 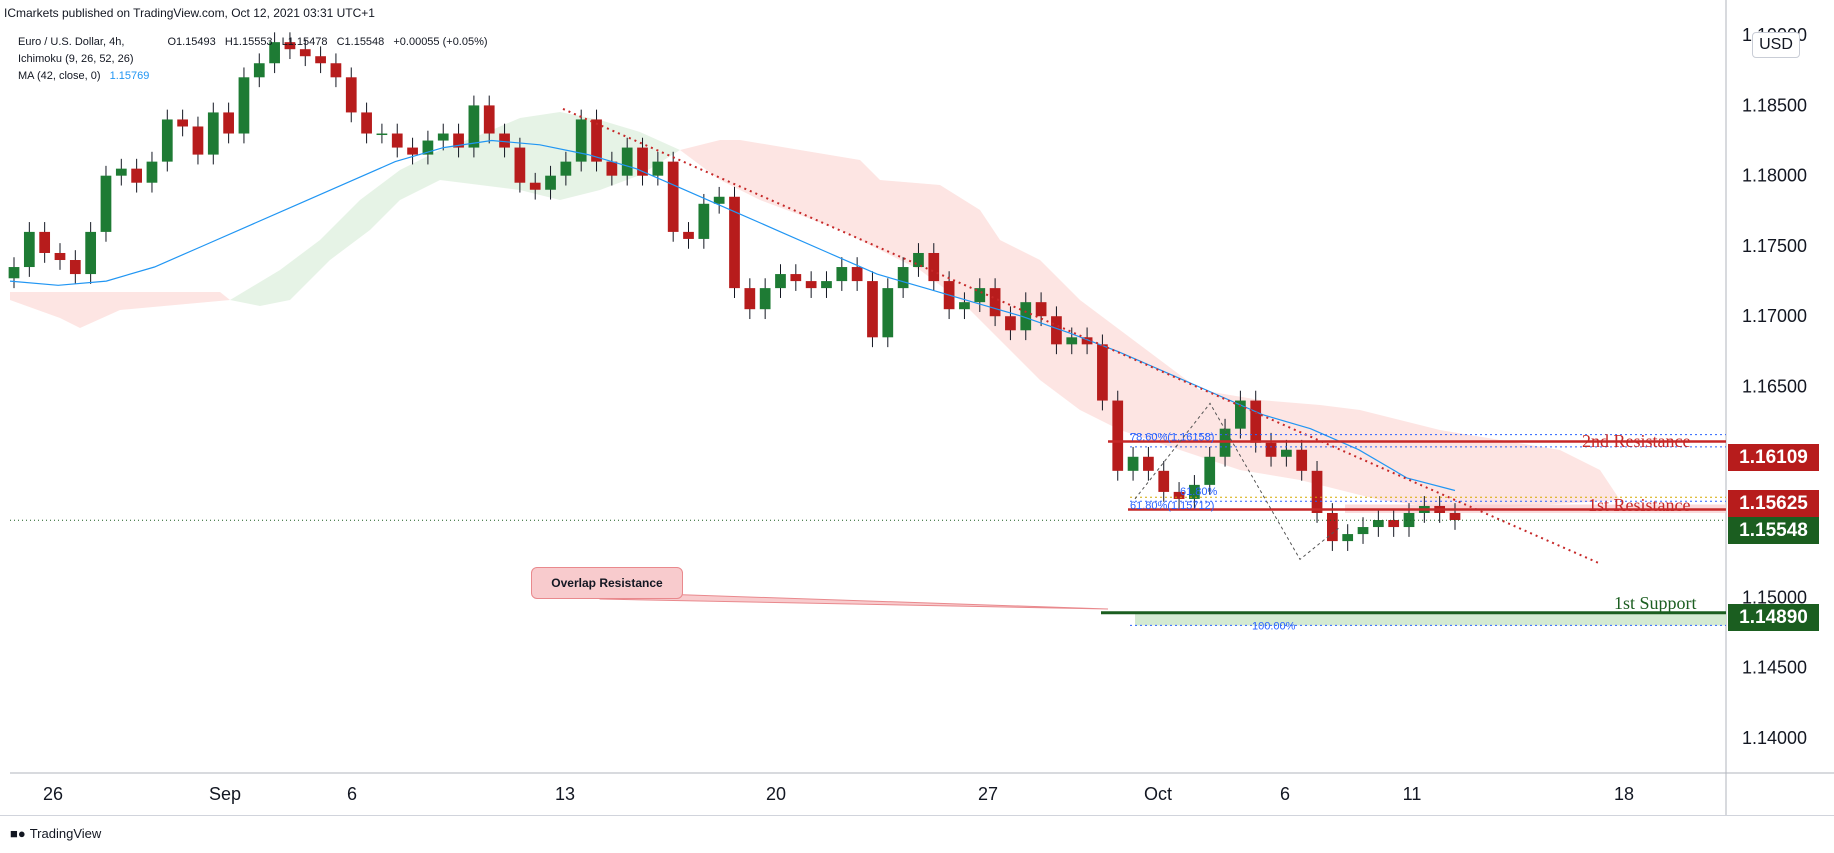 I want to click on price-tick-label: 1.18500, so click(x=1774, y=105).